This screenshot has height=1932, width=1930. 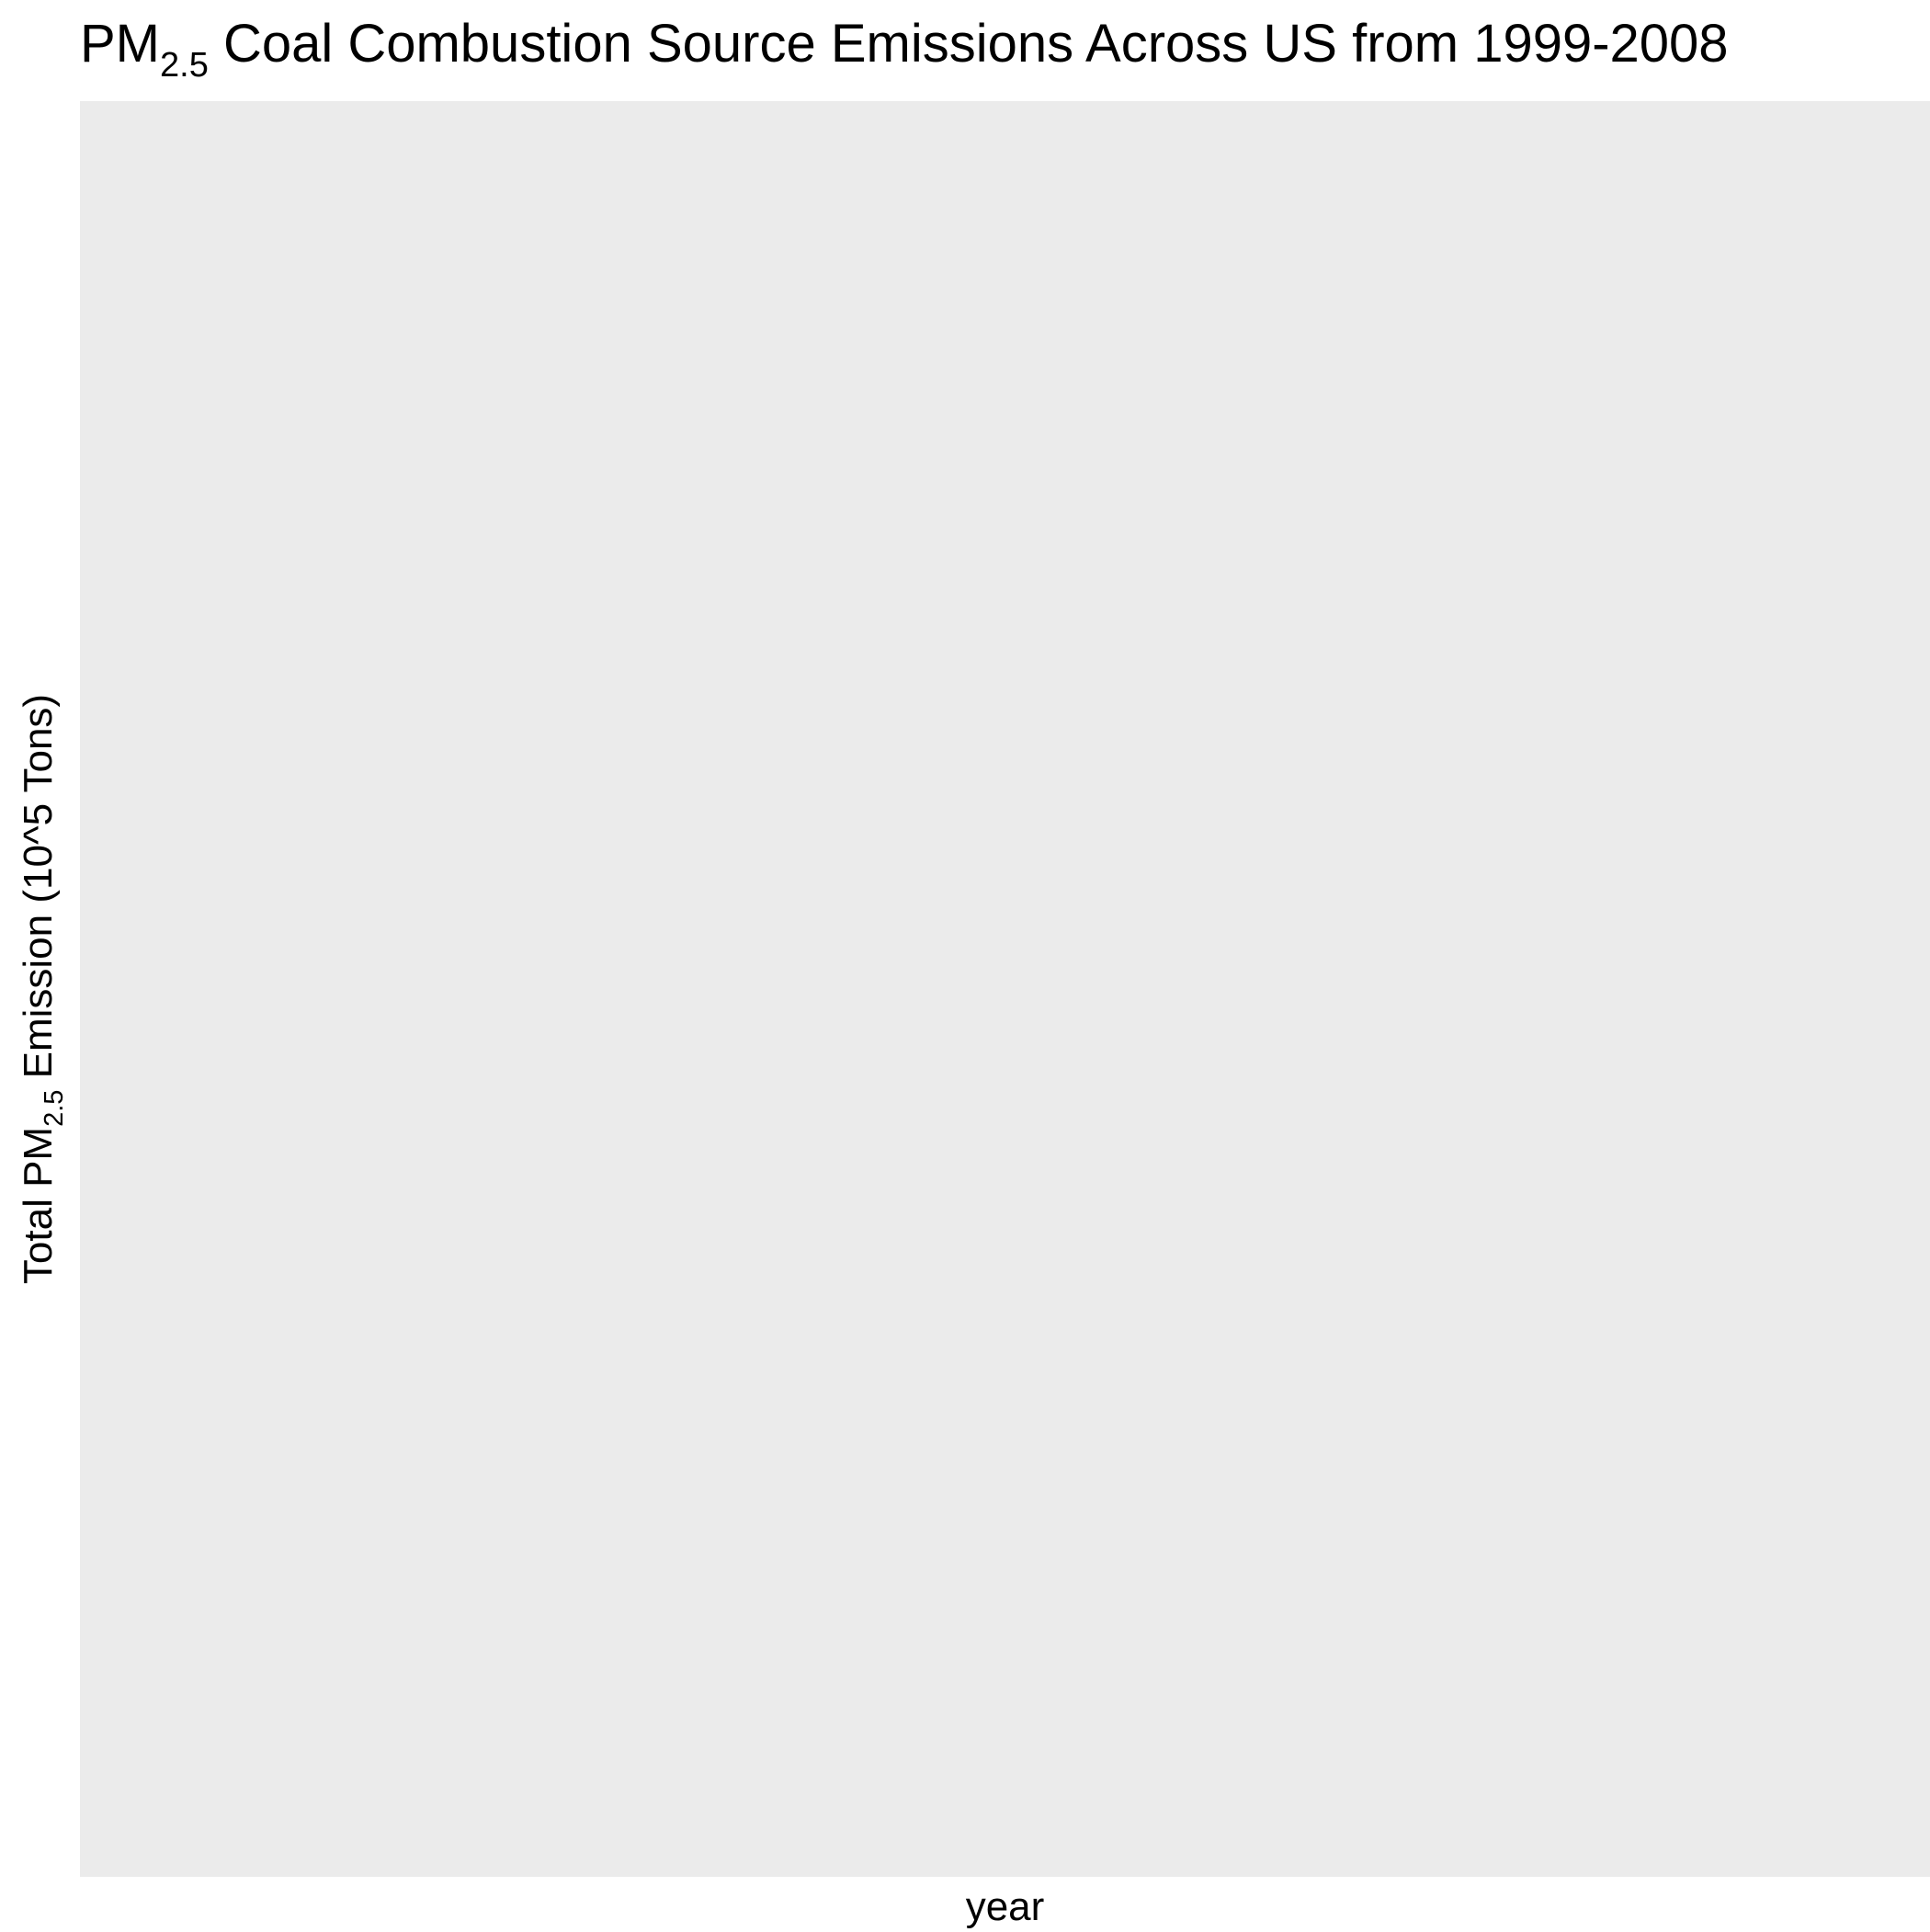 I want to click on y-axis-label: Total PM2.5 Emission (10^5 Tons), so click(x=41, y=989).